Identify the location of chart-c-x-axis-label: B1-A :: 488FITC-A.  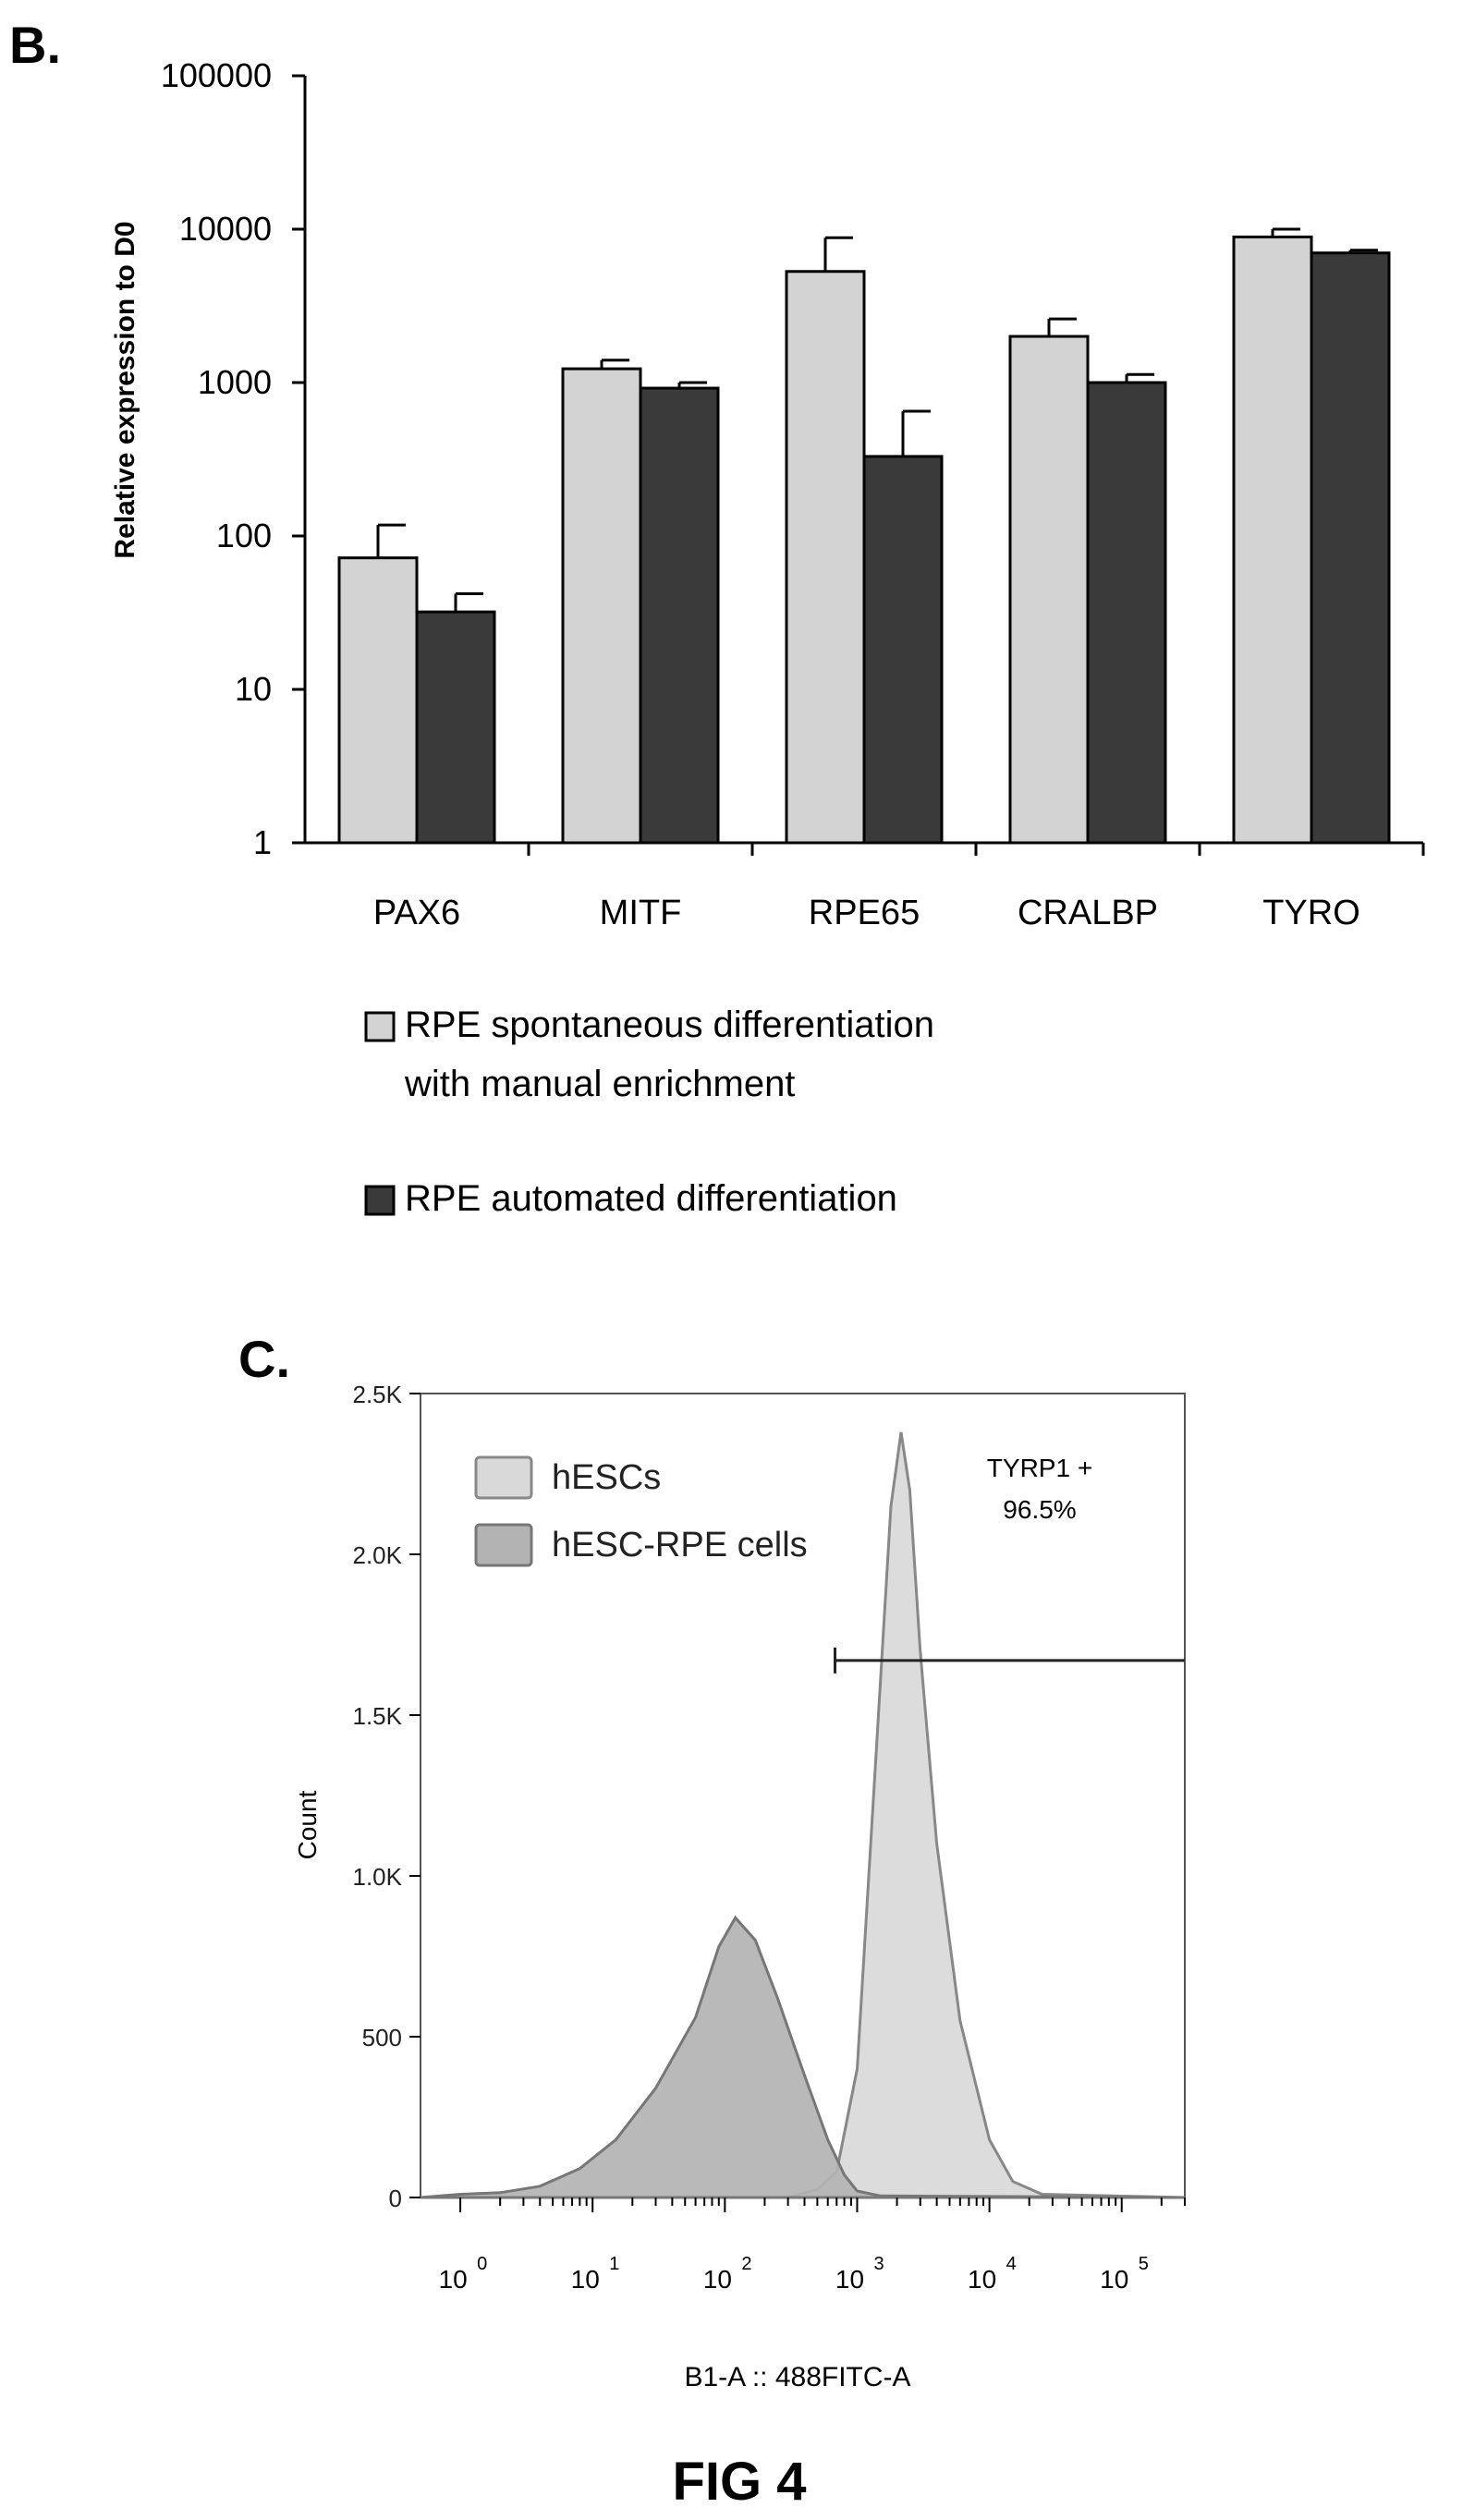
(797, 2377).